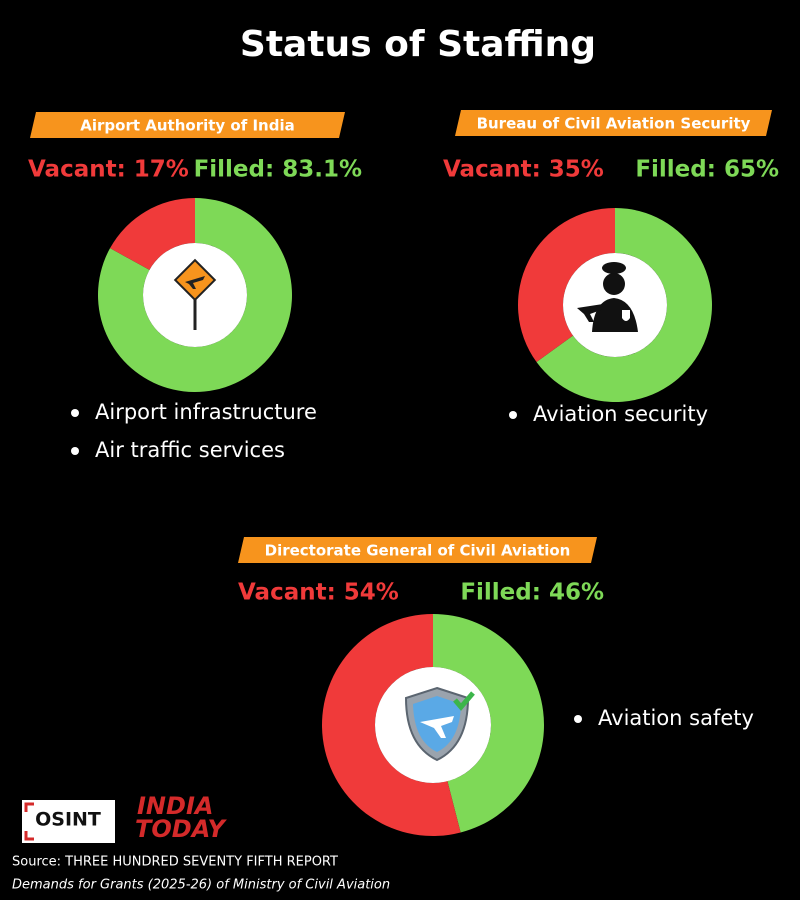 This screenshot has height=900, width=800. I want to click on bullet-text: Airport infrastructure, so click(206, 412).